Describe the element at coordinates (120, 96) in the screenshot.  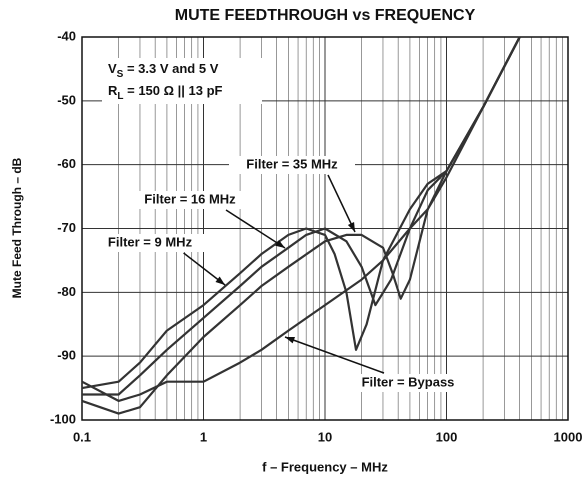
I see `condition-sub: L` at that location.